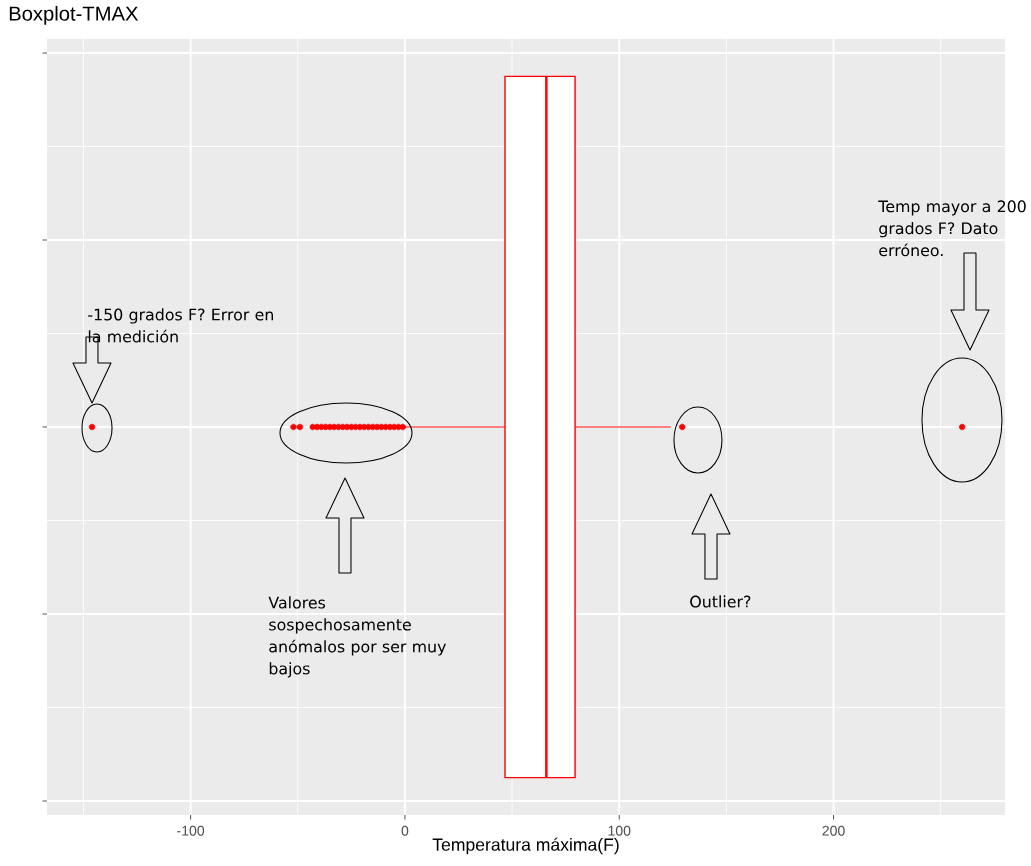 The height and width of the screenshot is (866, 1031). What do you see at coordinates (720, 601) in the screenshot?
I see `annotation: Outlier?` at bounding box center [720, 601].